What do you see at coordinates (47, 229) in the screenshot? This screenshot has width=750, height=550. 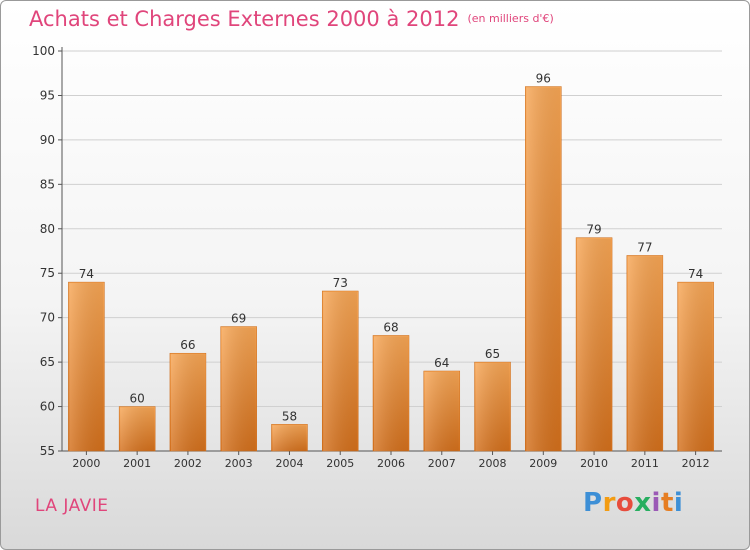 I see `y-tick-label: 80` at bounding box center [47, 229].